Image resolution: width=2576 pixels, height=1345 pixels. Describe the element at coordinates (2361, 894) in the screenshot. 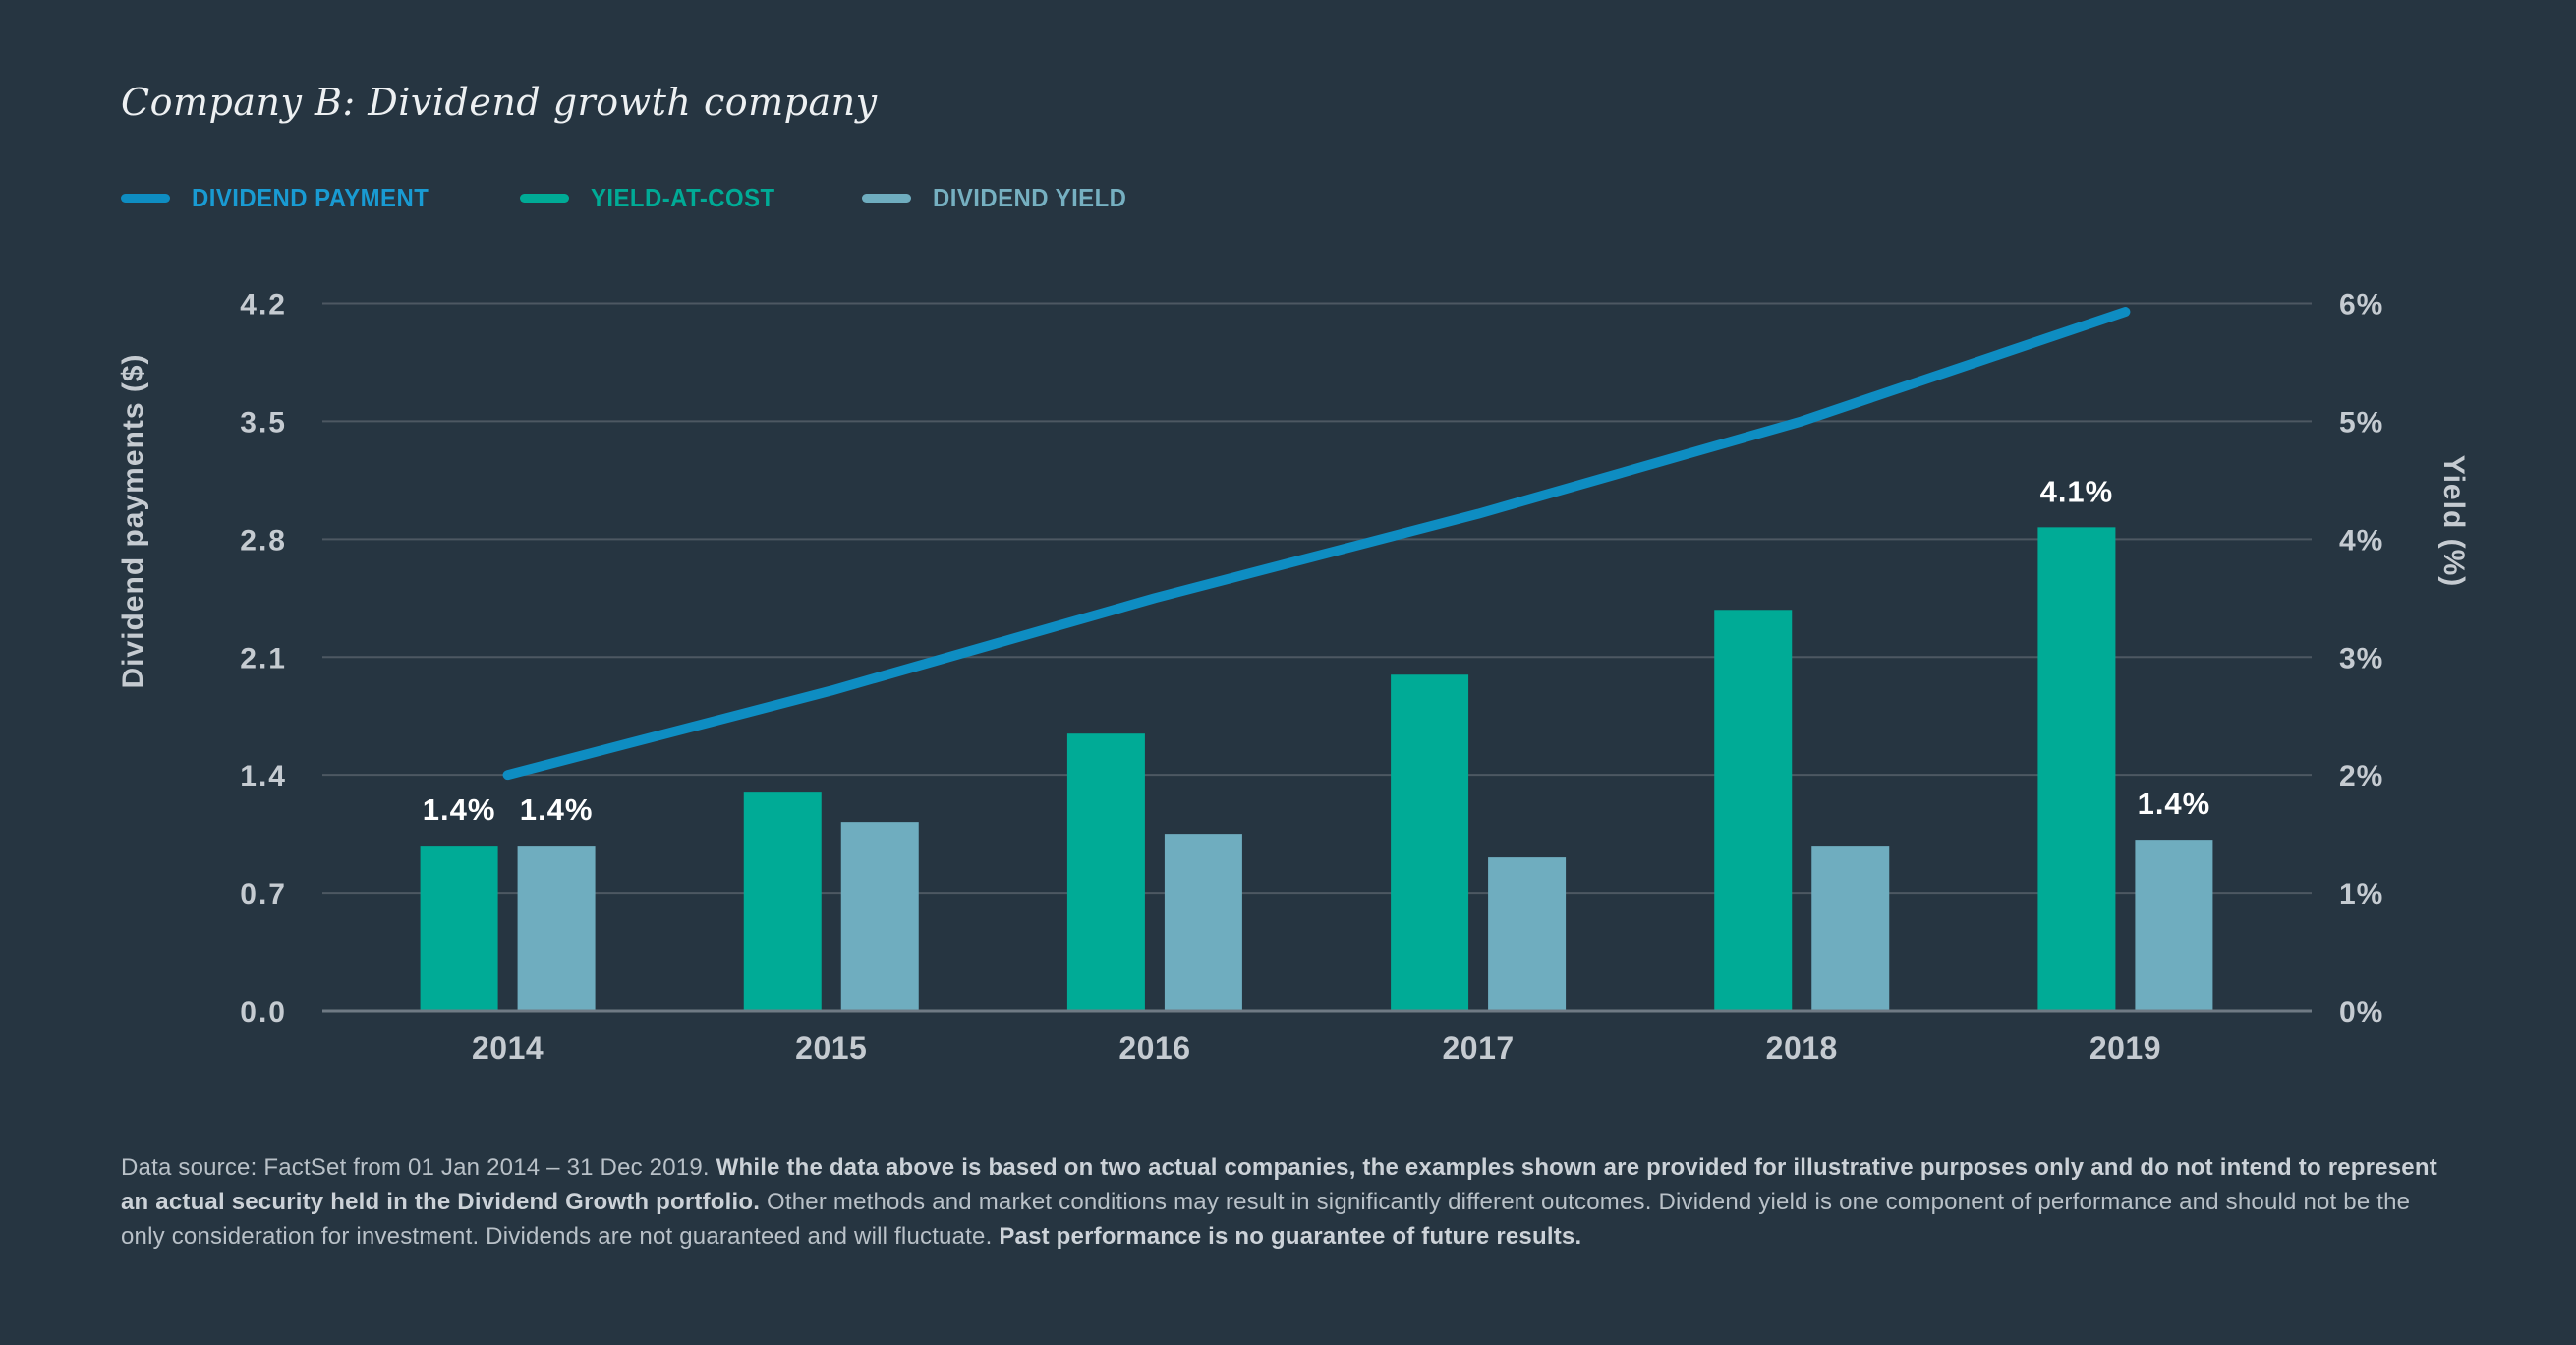

I see `right-axis-tick-label: 1%` at that location.